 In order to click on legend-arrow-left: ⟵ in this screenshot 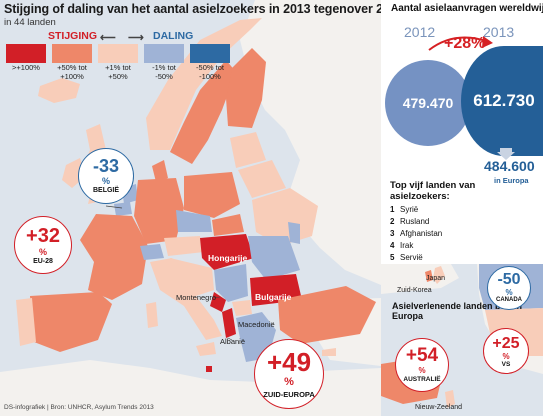, I will do `click(108, 38)`.